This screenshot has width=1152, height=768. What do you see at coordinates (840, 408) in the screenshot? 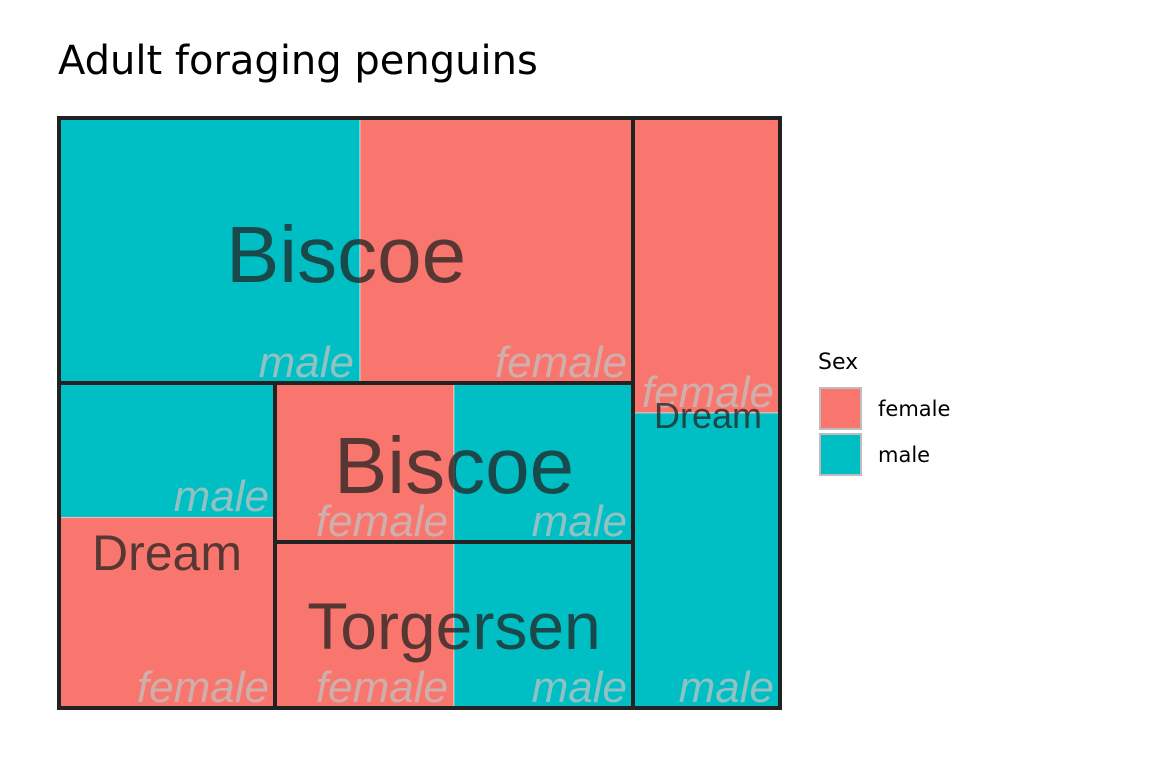
I see `legend-key-female` at bounding box center [840, 408].